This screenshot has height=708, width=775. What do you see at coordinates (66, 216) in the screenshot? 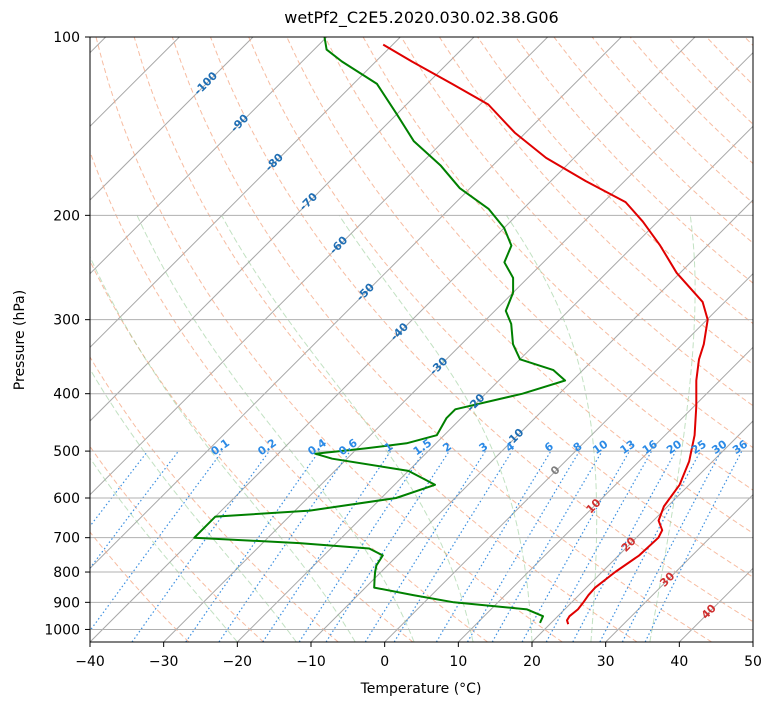
I see `y-tick-label: 200` at bounding box center [66, 216].